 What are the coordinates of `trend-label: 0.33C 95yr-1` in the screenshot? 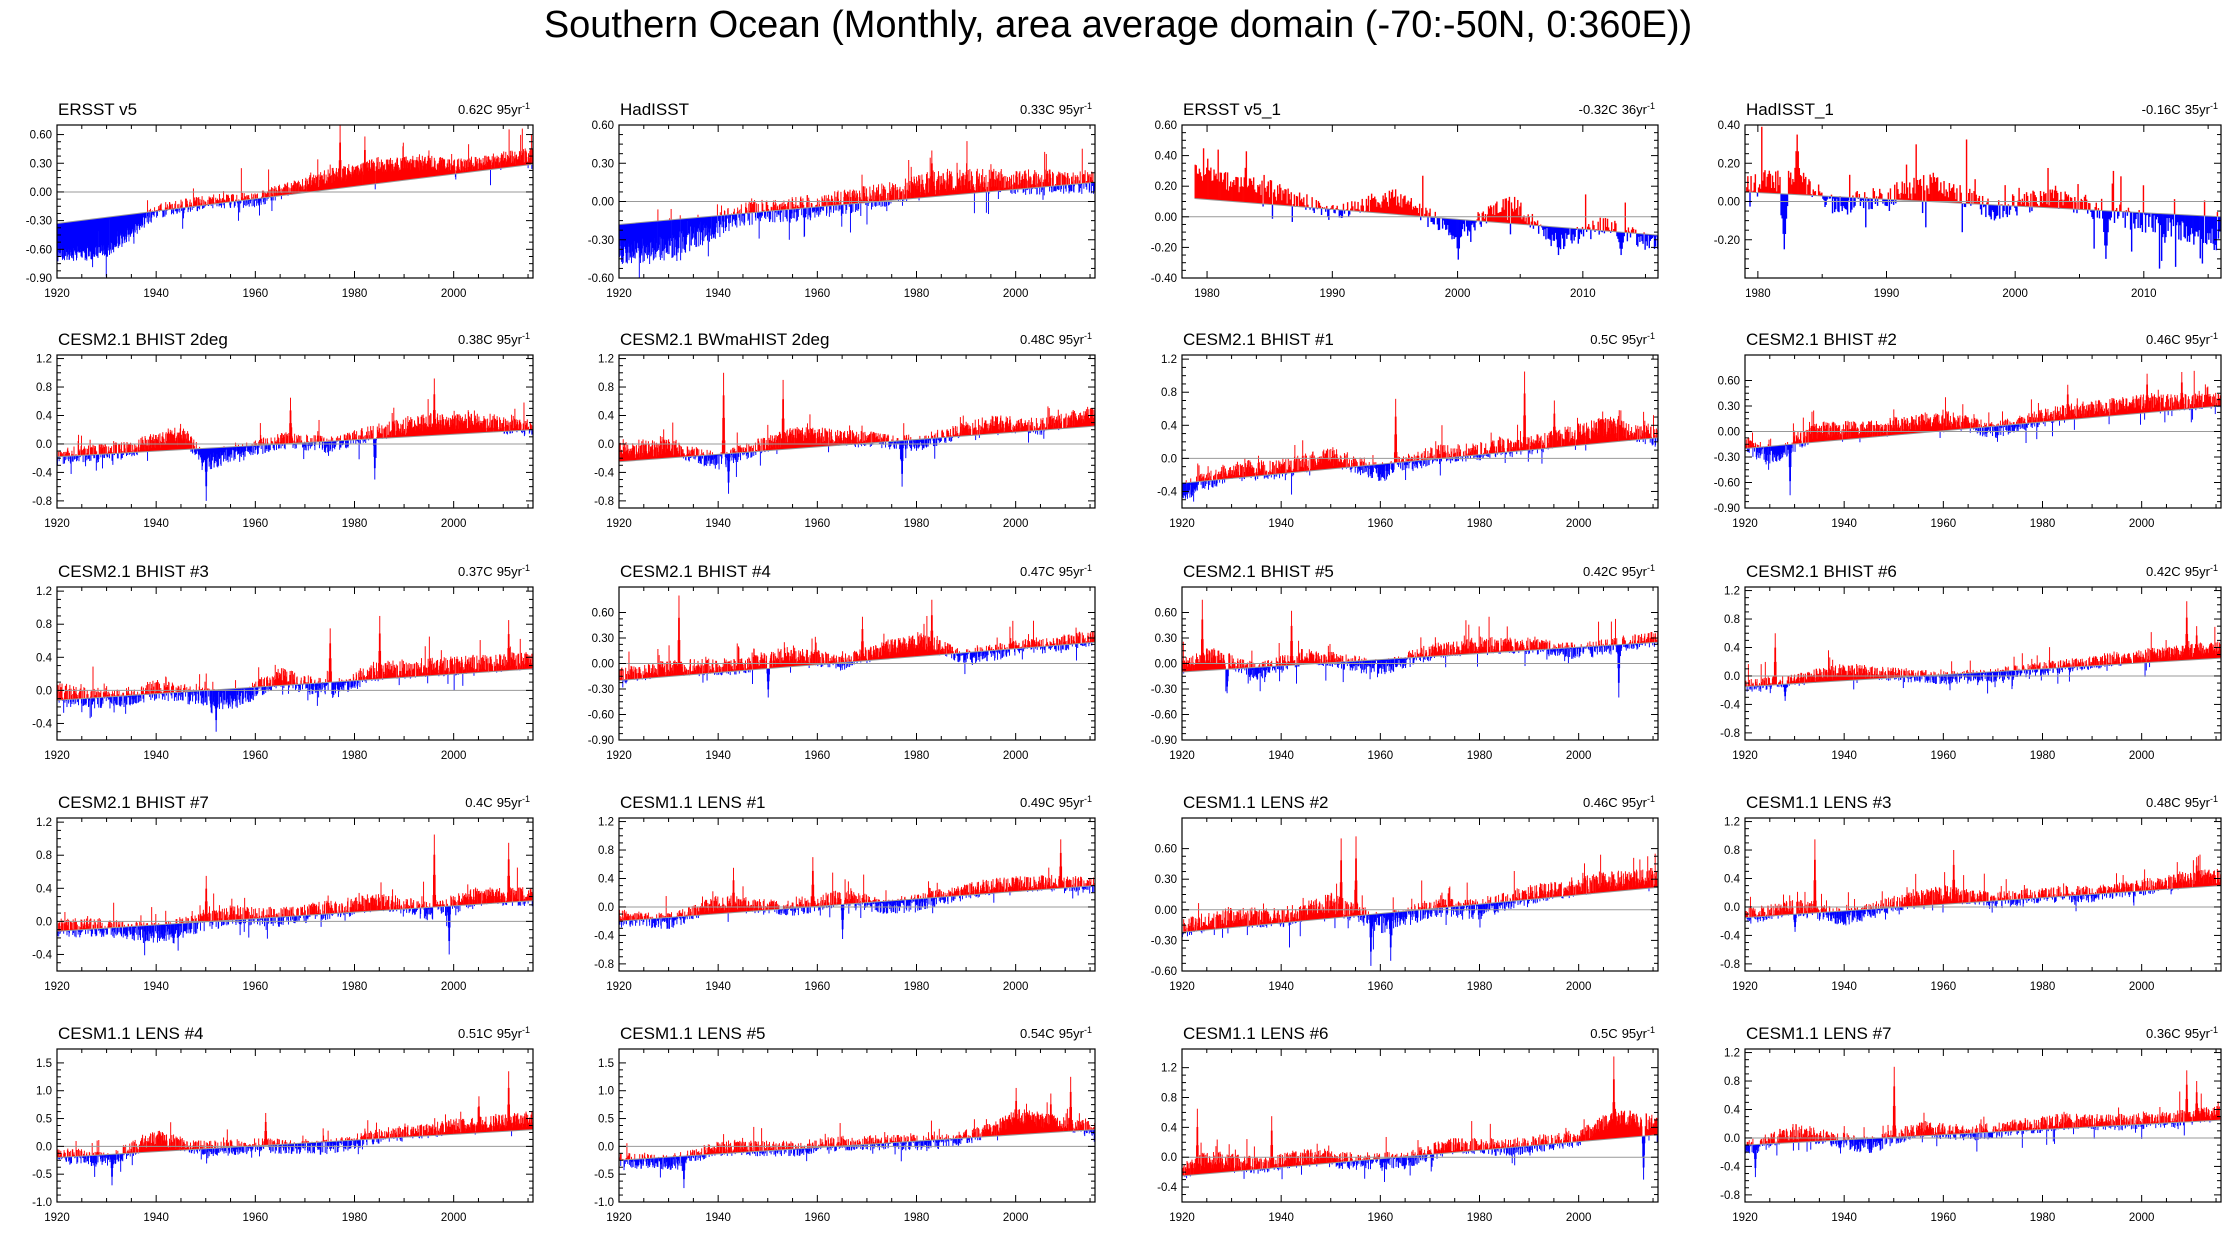 It's located at (1056, 109).